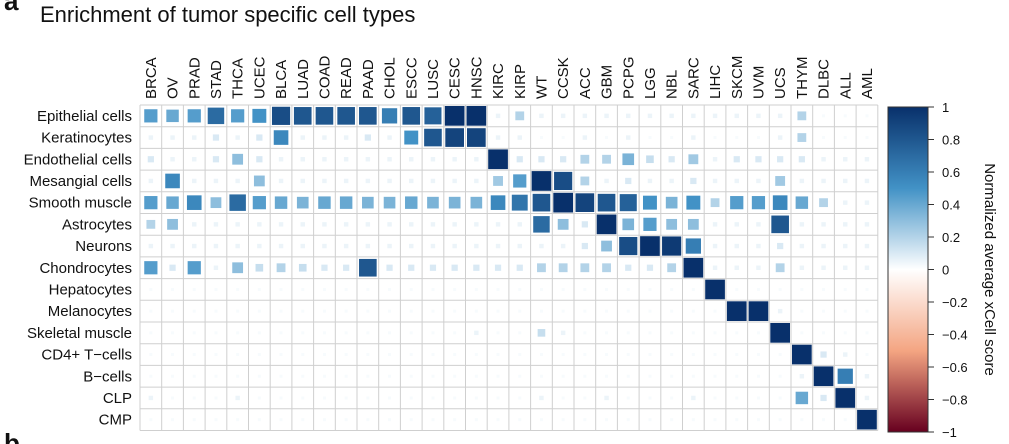 The height and width of the screenshot is (444, 1009). Describe the element at coordinates (758, 82) in the screenshot. I see `column-label: UVM` at that location.